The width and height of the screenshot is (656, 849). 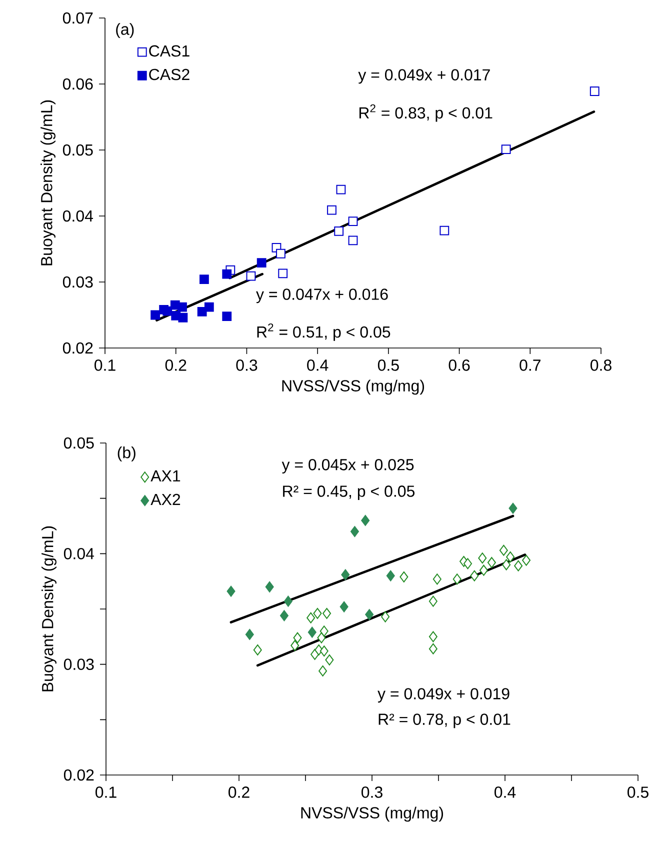 What do you see at coordinates (169, 51) in the screenshot?
I see `legend-label: CAS1` at bounding box center [169, 51].